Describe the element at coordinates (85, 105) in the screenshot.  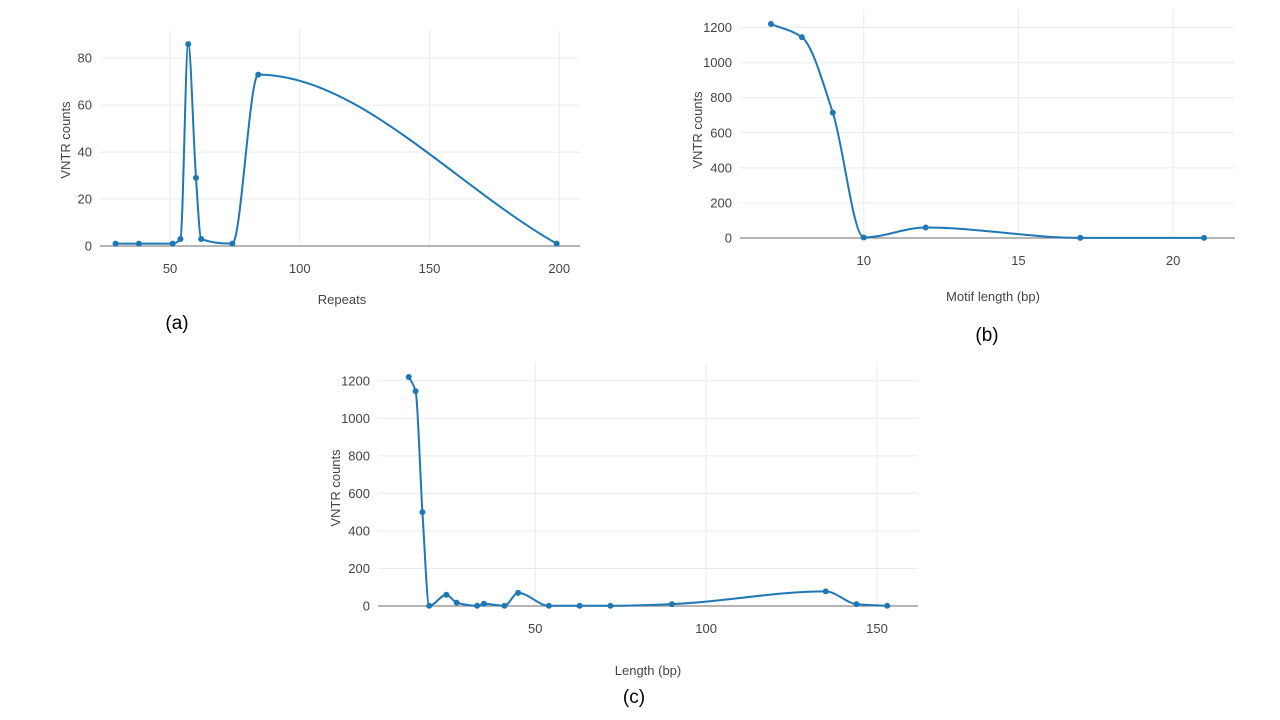
I see `y-tick-label: 60` at that location.